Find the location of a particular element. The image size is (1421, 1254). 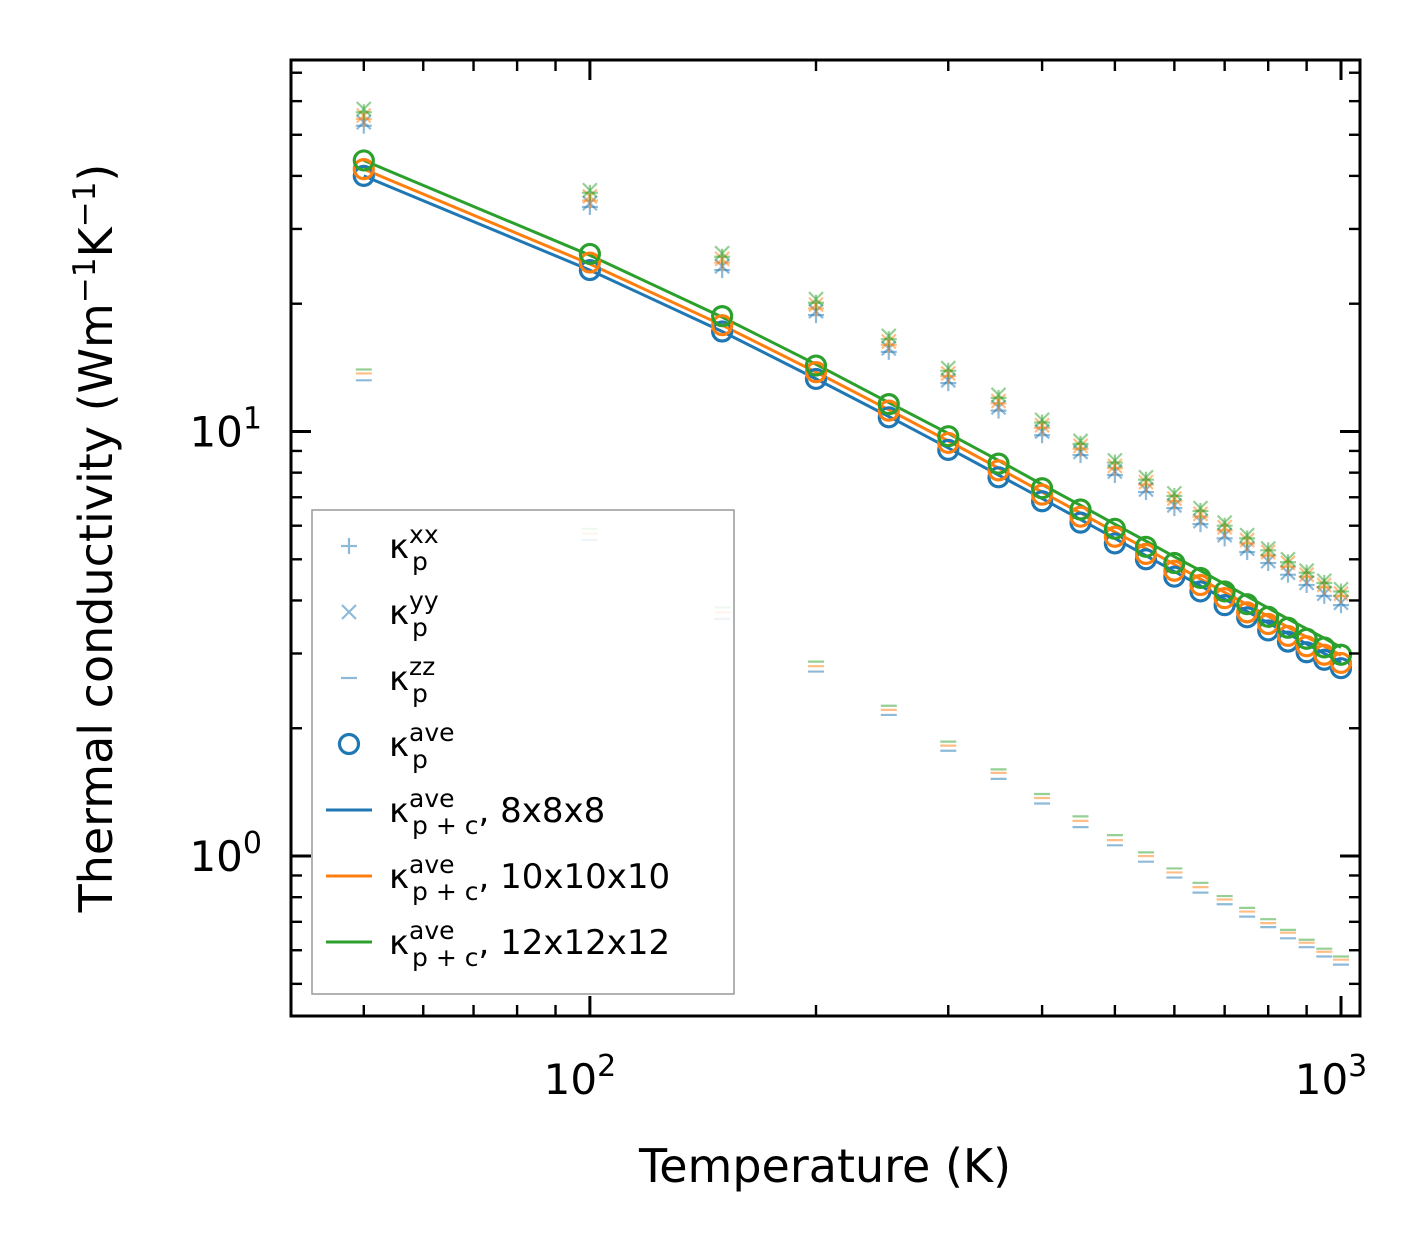

legend-entry-3: κave p is located at coordinates (396, 746).